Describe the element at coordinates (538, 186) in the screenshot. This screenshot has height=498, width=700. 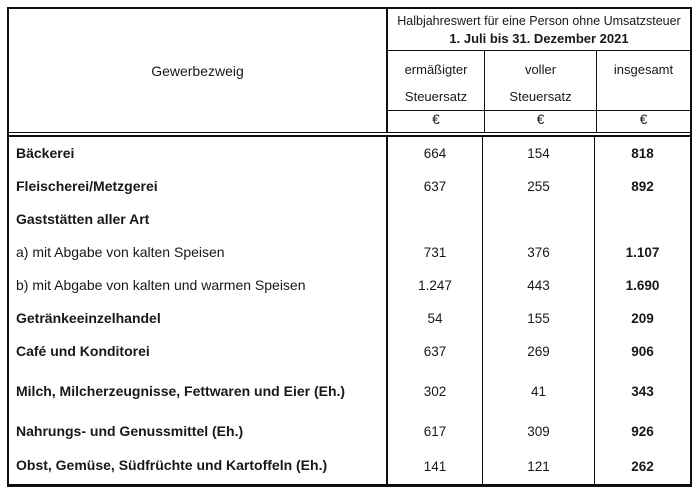
I see `value-voller: 255` at that location.